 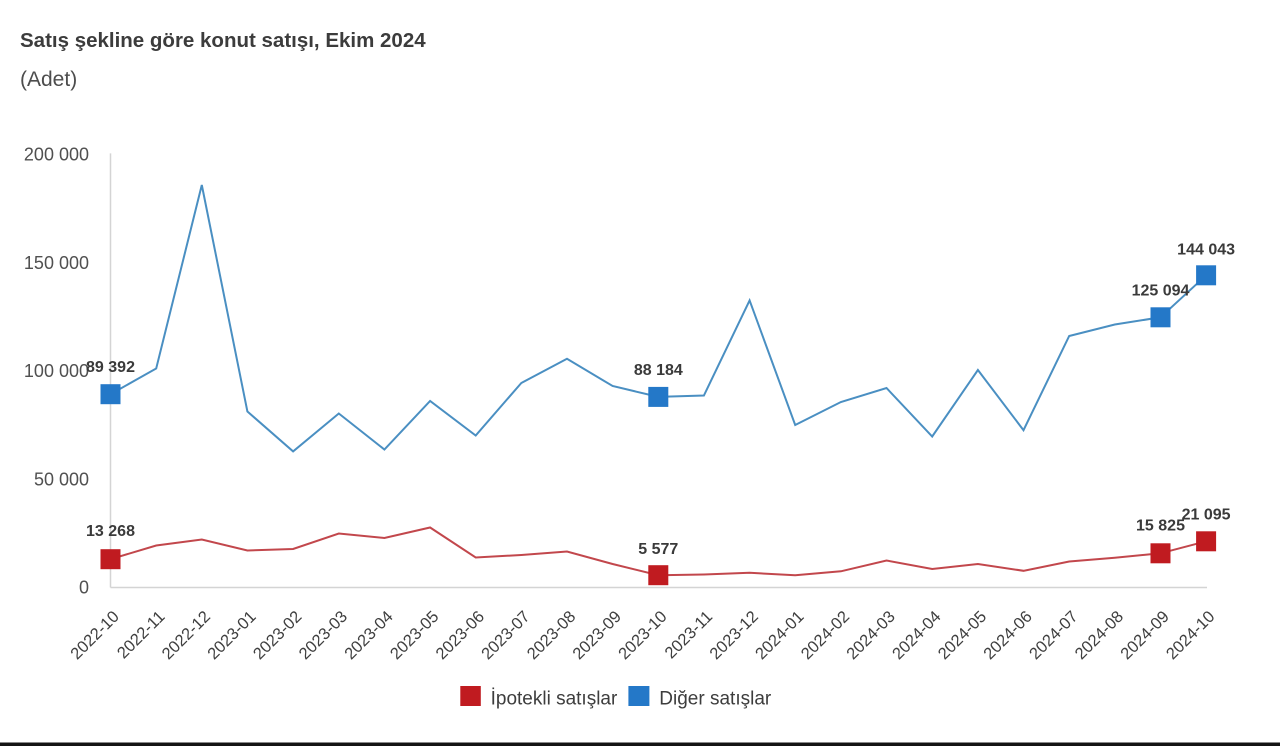 What do you see at coordinates (56, 155) in the screenshot?
I see `svg-text: 200 000` at bounding box center [56, 155].